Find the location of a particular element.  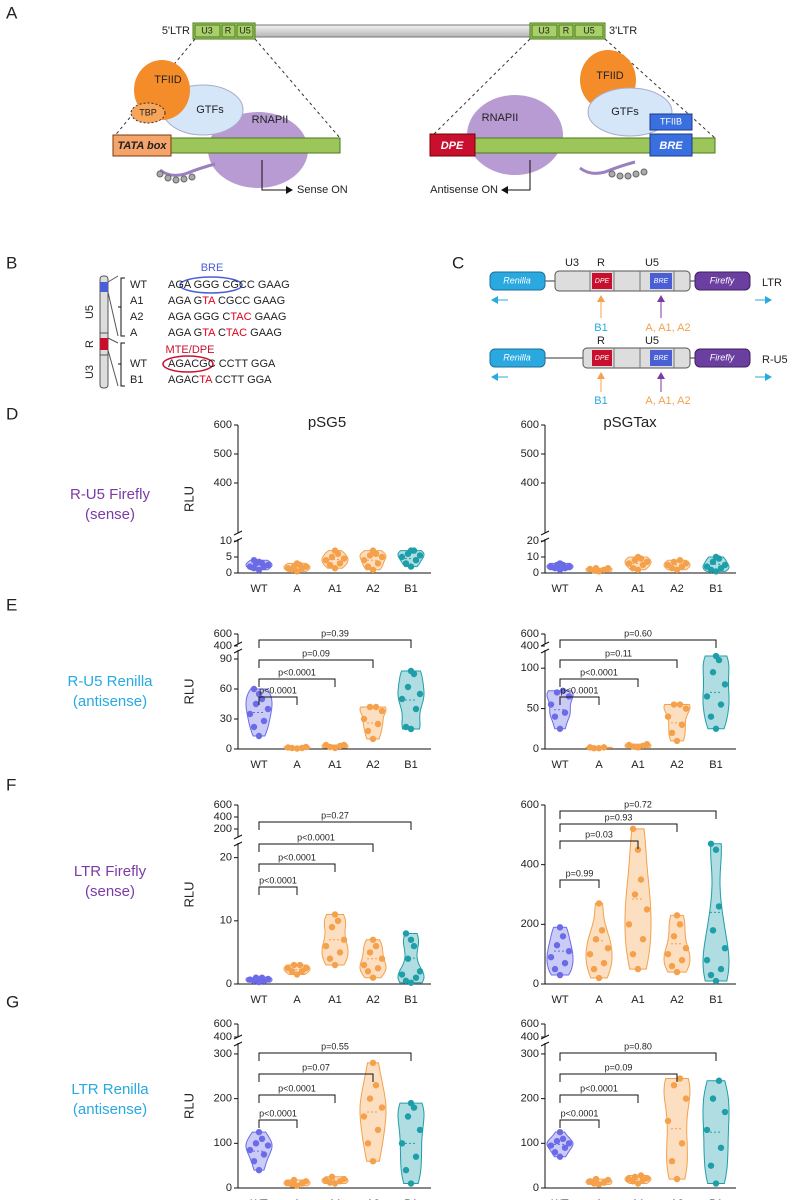

sequence-part: TA is located at coordinates (206, 380).